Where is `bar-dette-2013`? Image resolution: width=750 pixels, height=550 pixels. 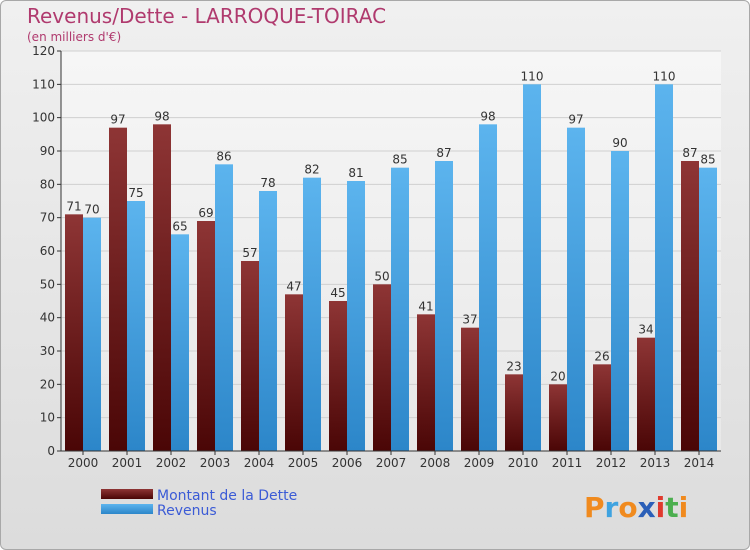 bar-dette-2013 is located at coordinates (646, 394).